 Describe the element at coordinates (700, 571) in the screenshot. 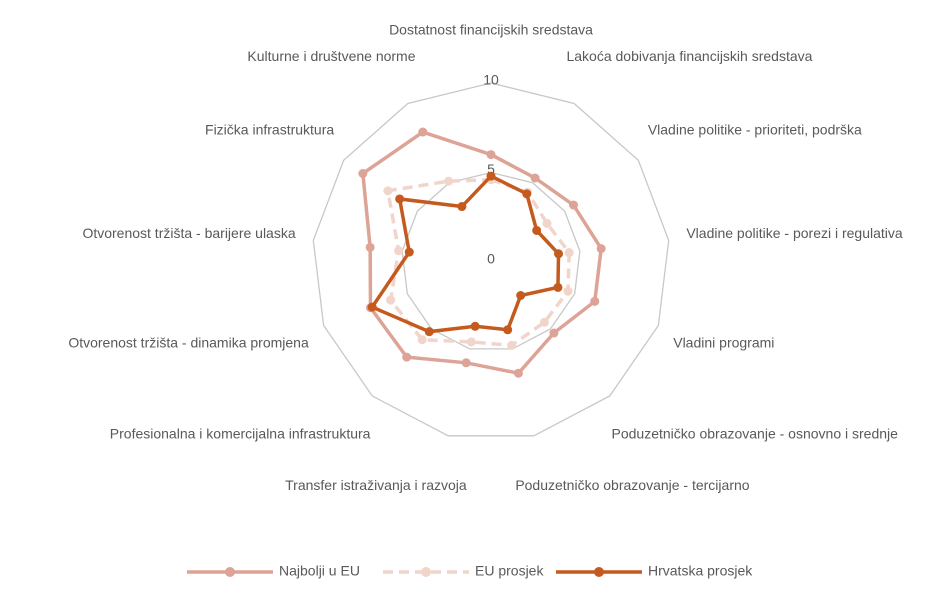

I see `legend-label: Hrvatska prosjek` at that location.